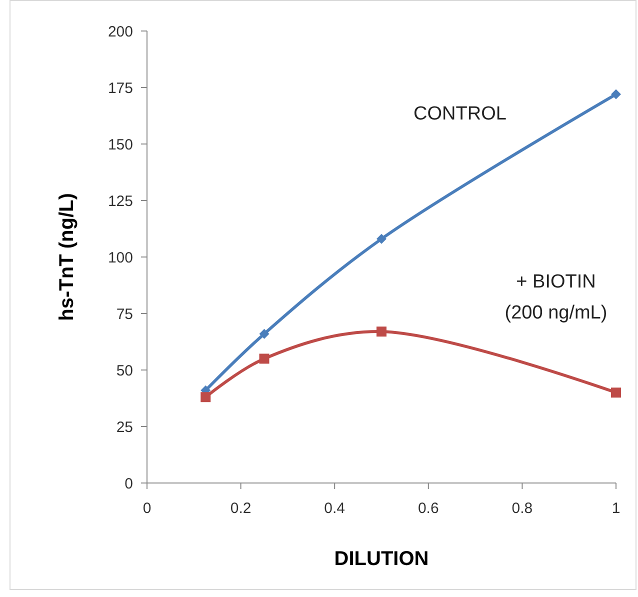 The image size is (638, 597). I want to click on x-tick-label: 0.2, so click(241, 508).